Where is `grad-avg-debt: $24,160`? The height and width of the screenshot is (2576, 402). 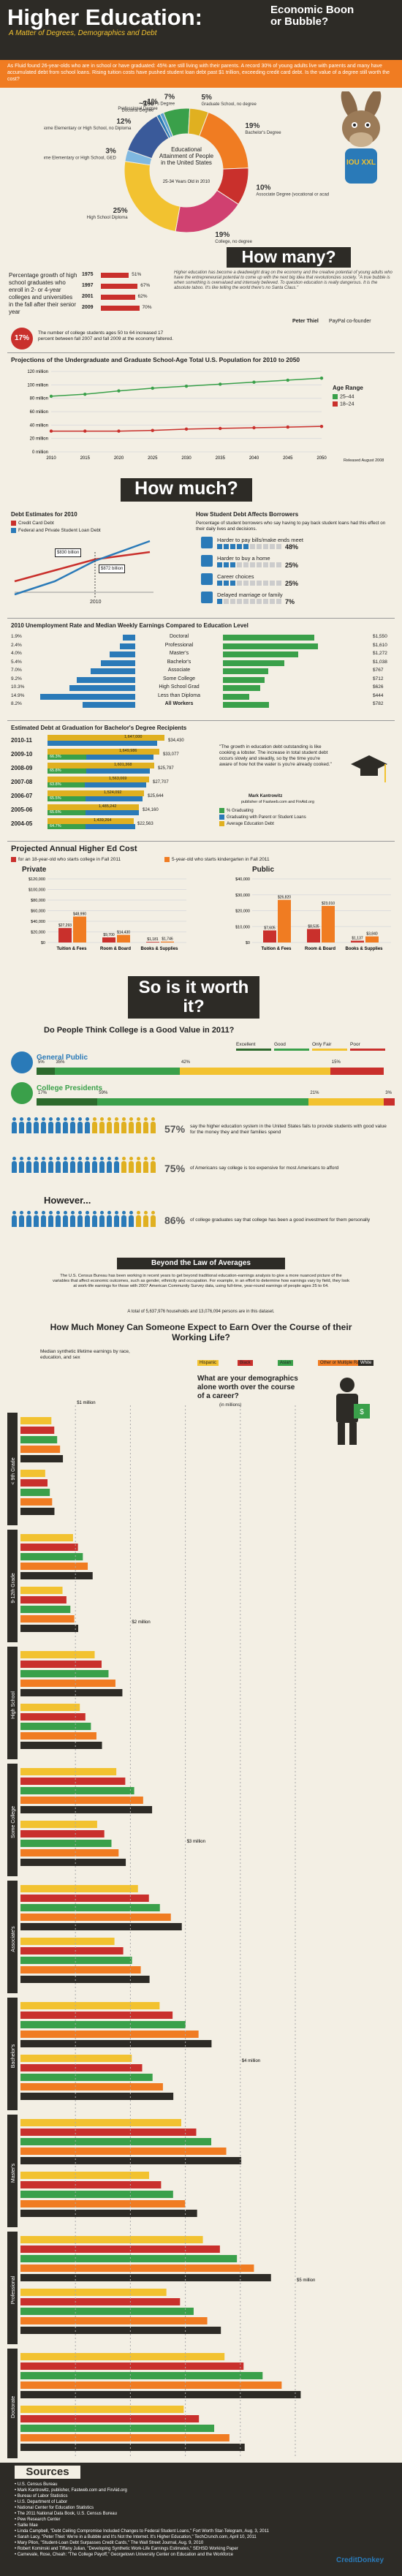
grad-avg-debt: $24,160 is located at coordinates (151, 810).